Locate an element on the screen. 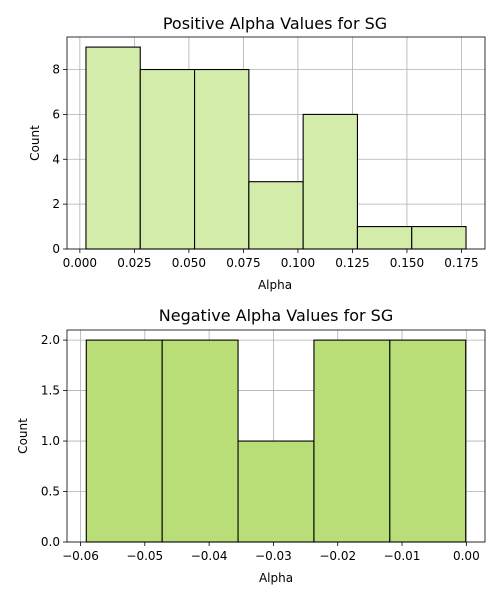  y-tick-label: 0.0 is located at coordinates (50, 542).